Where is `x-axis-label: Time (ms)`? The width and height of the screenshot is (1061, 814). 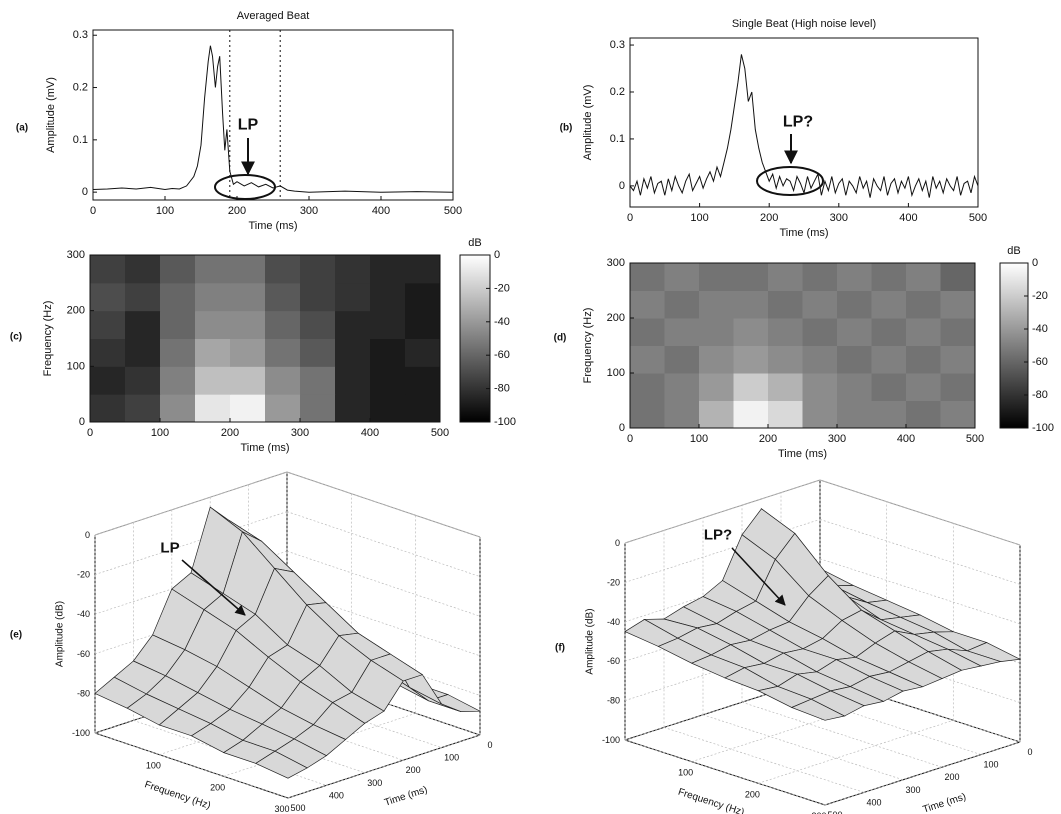 x-axis-label: Time (ms) is located at coordinates (803, 233).